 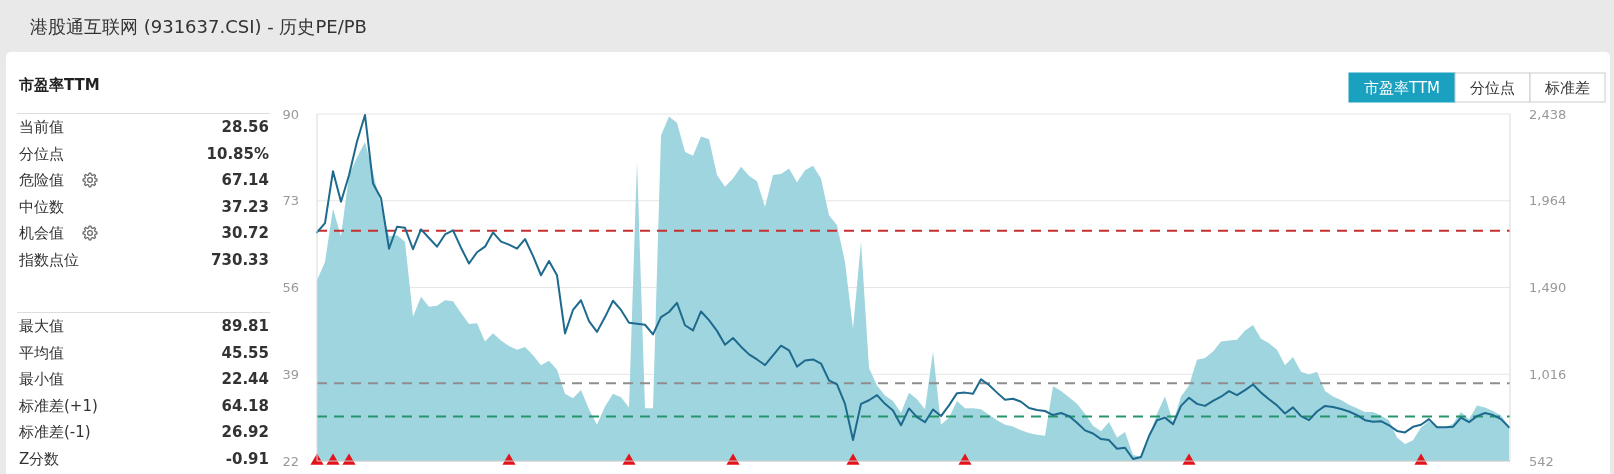 What do you see at coordinates (290, 374) in the screenshot?
I see `y-tick-label: 39` at bounding box center [290, 374].